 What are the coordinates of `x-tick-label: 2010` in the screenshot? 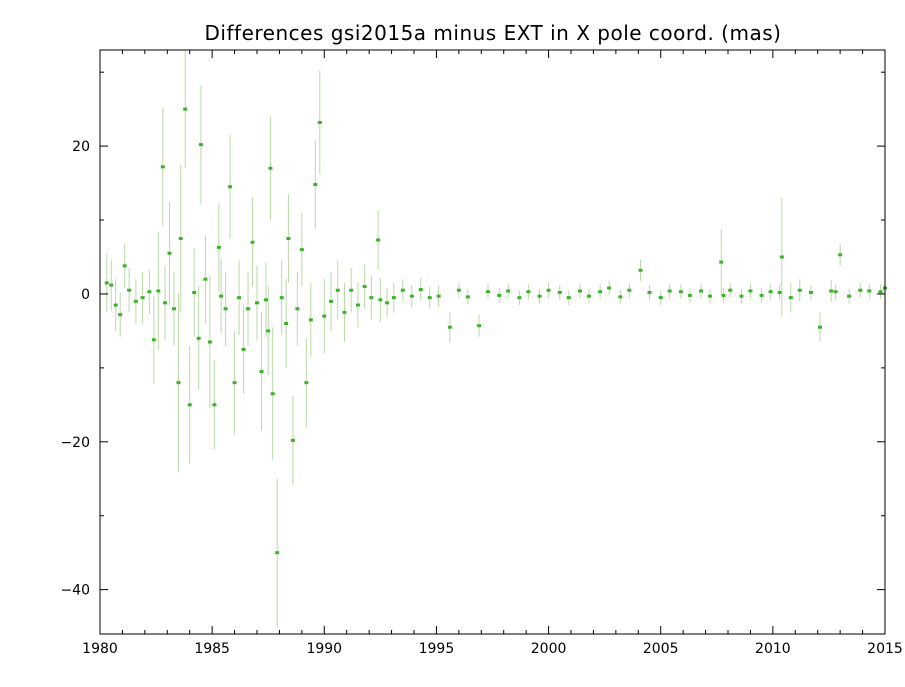 It's located at (773, 649).